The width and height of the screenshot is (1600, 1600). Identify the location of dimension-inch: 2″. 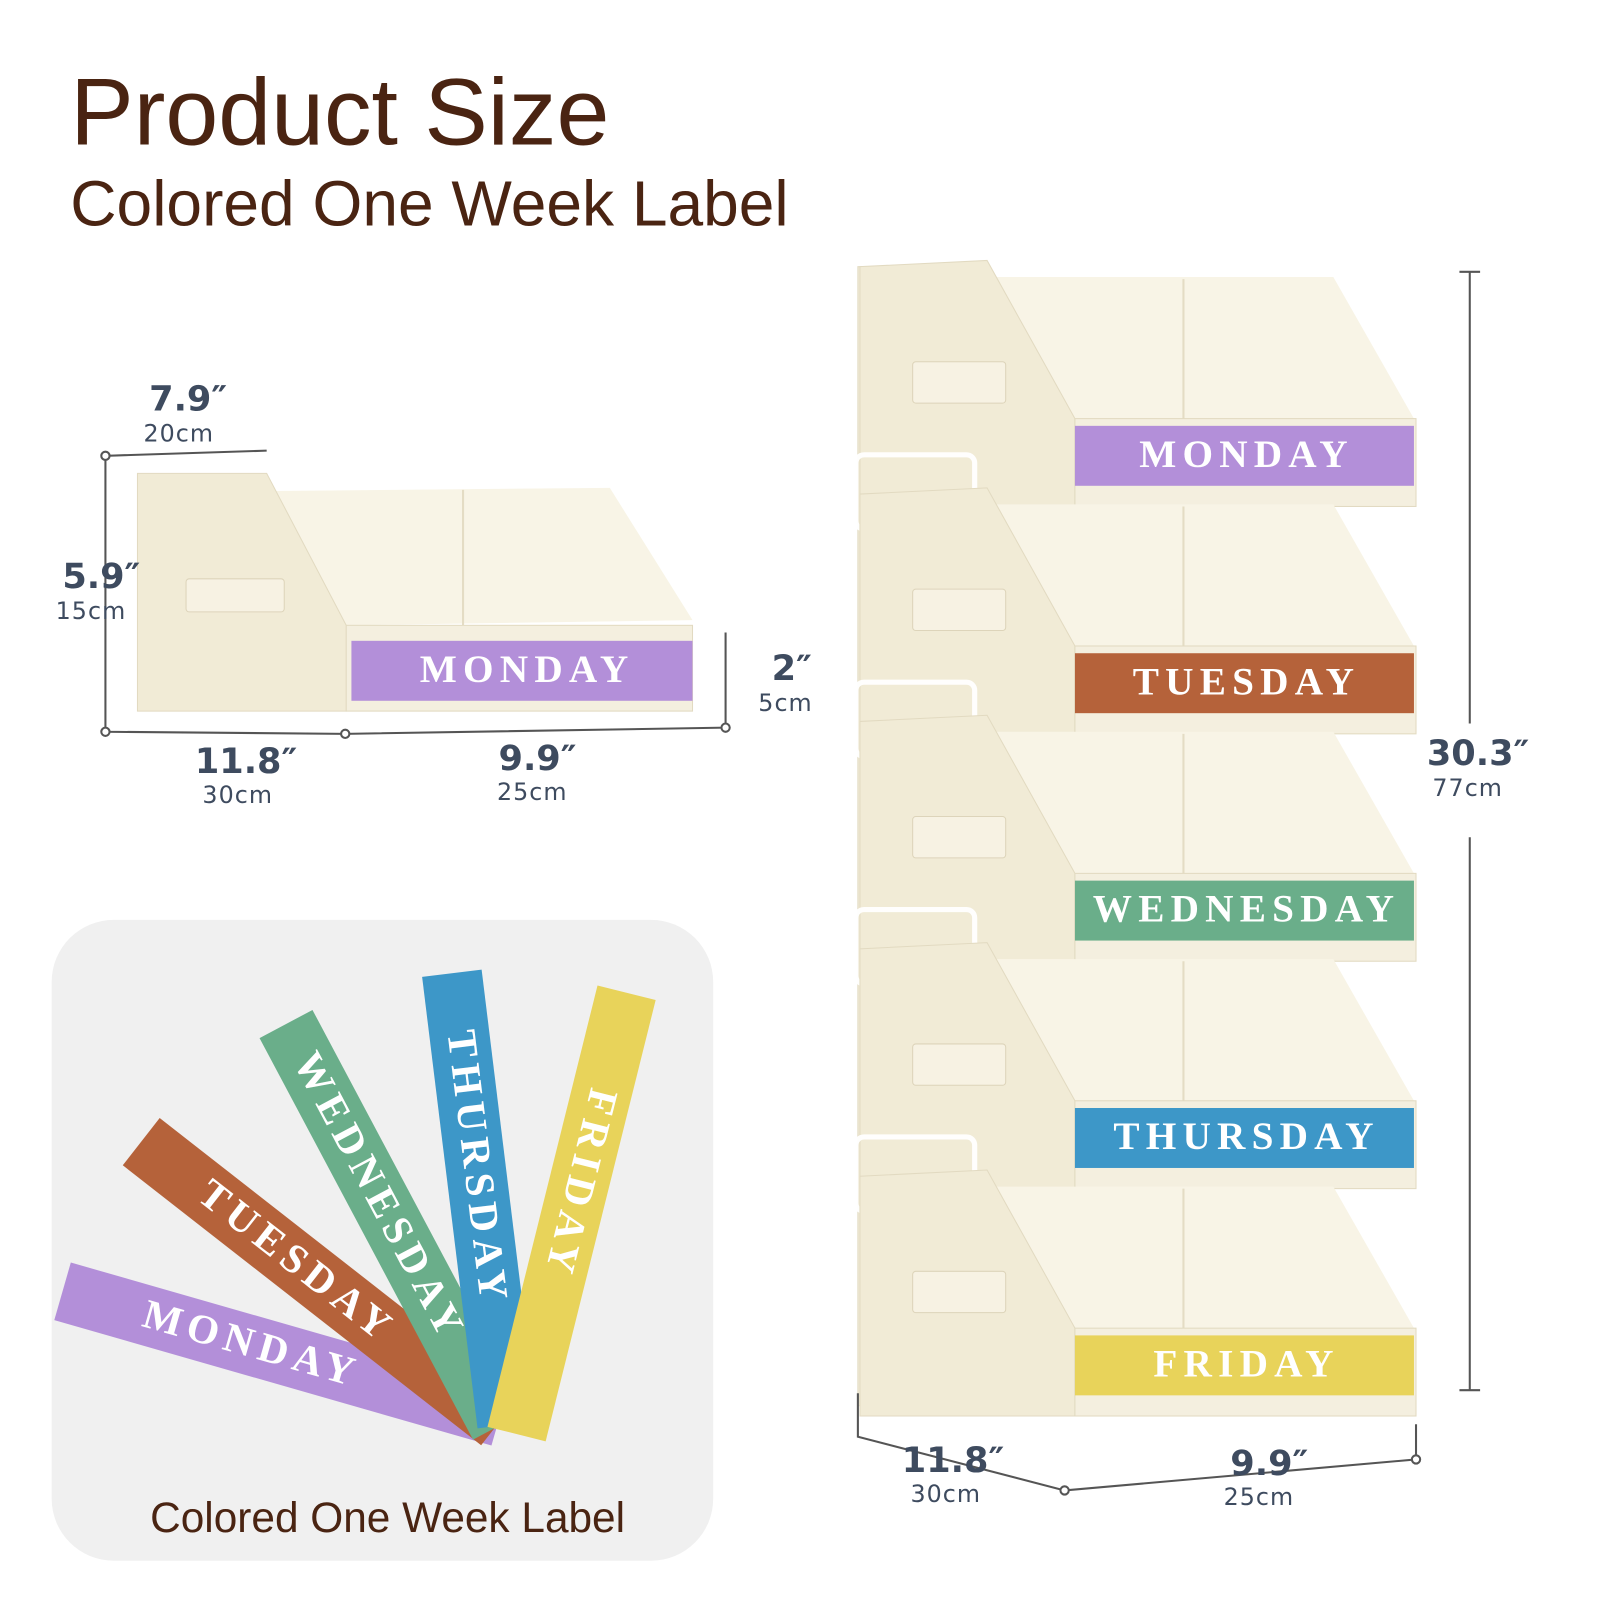
(792, 668).